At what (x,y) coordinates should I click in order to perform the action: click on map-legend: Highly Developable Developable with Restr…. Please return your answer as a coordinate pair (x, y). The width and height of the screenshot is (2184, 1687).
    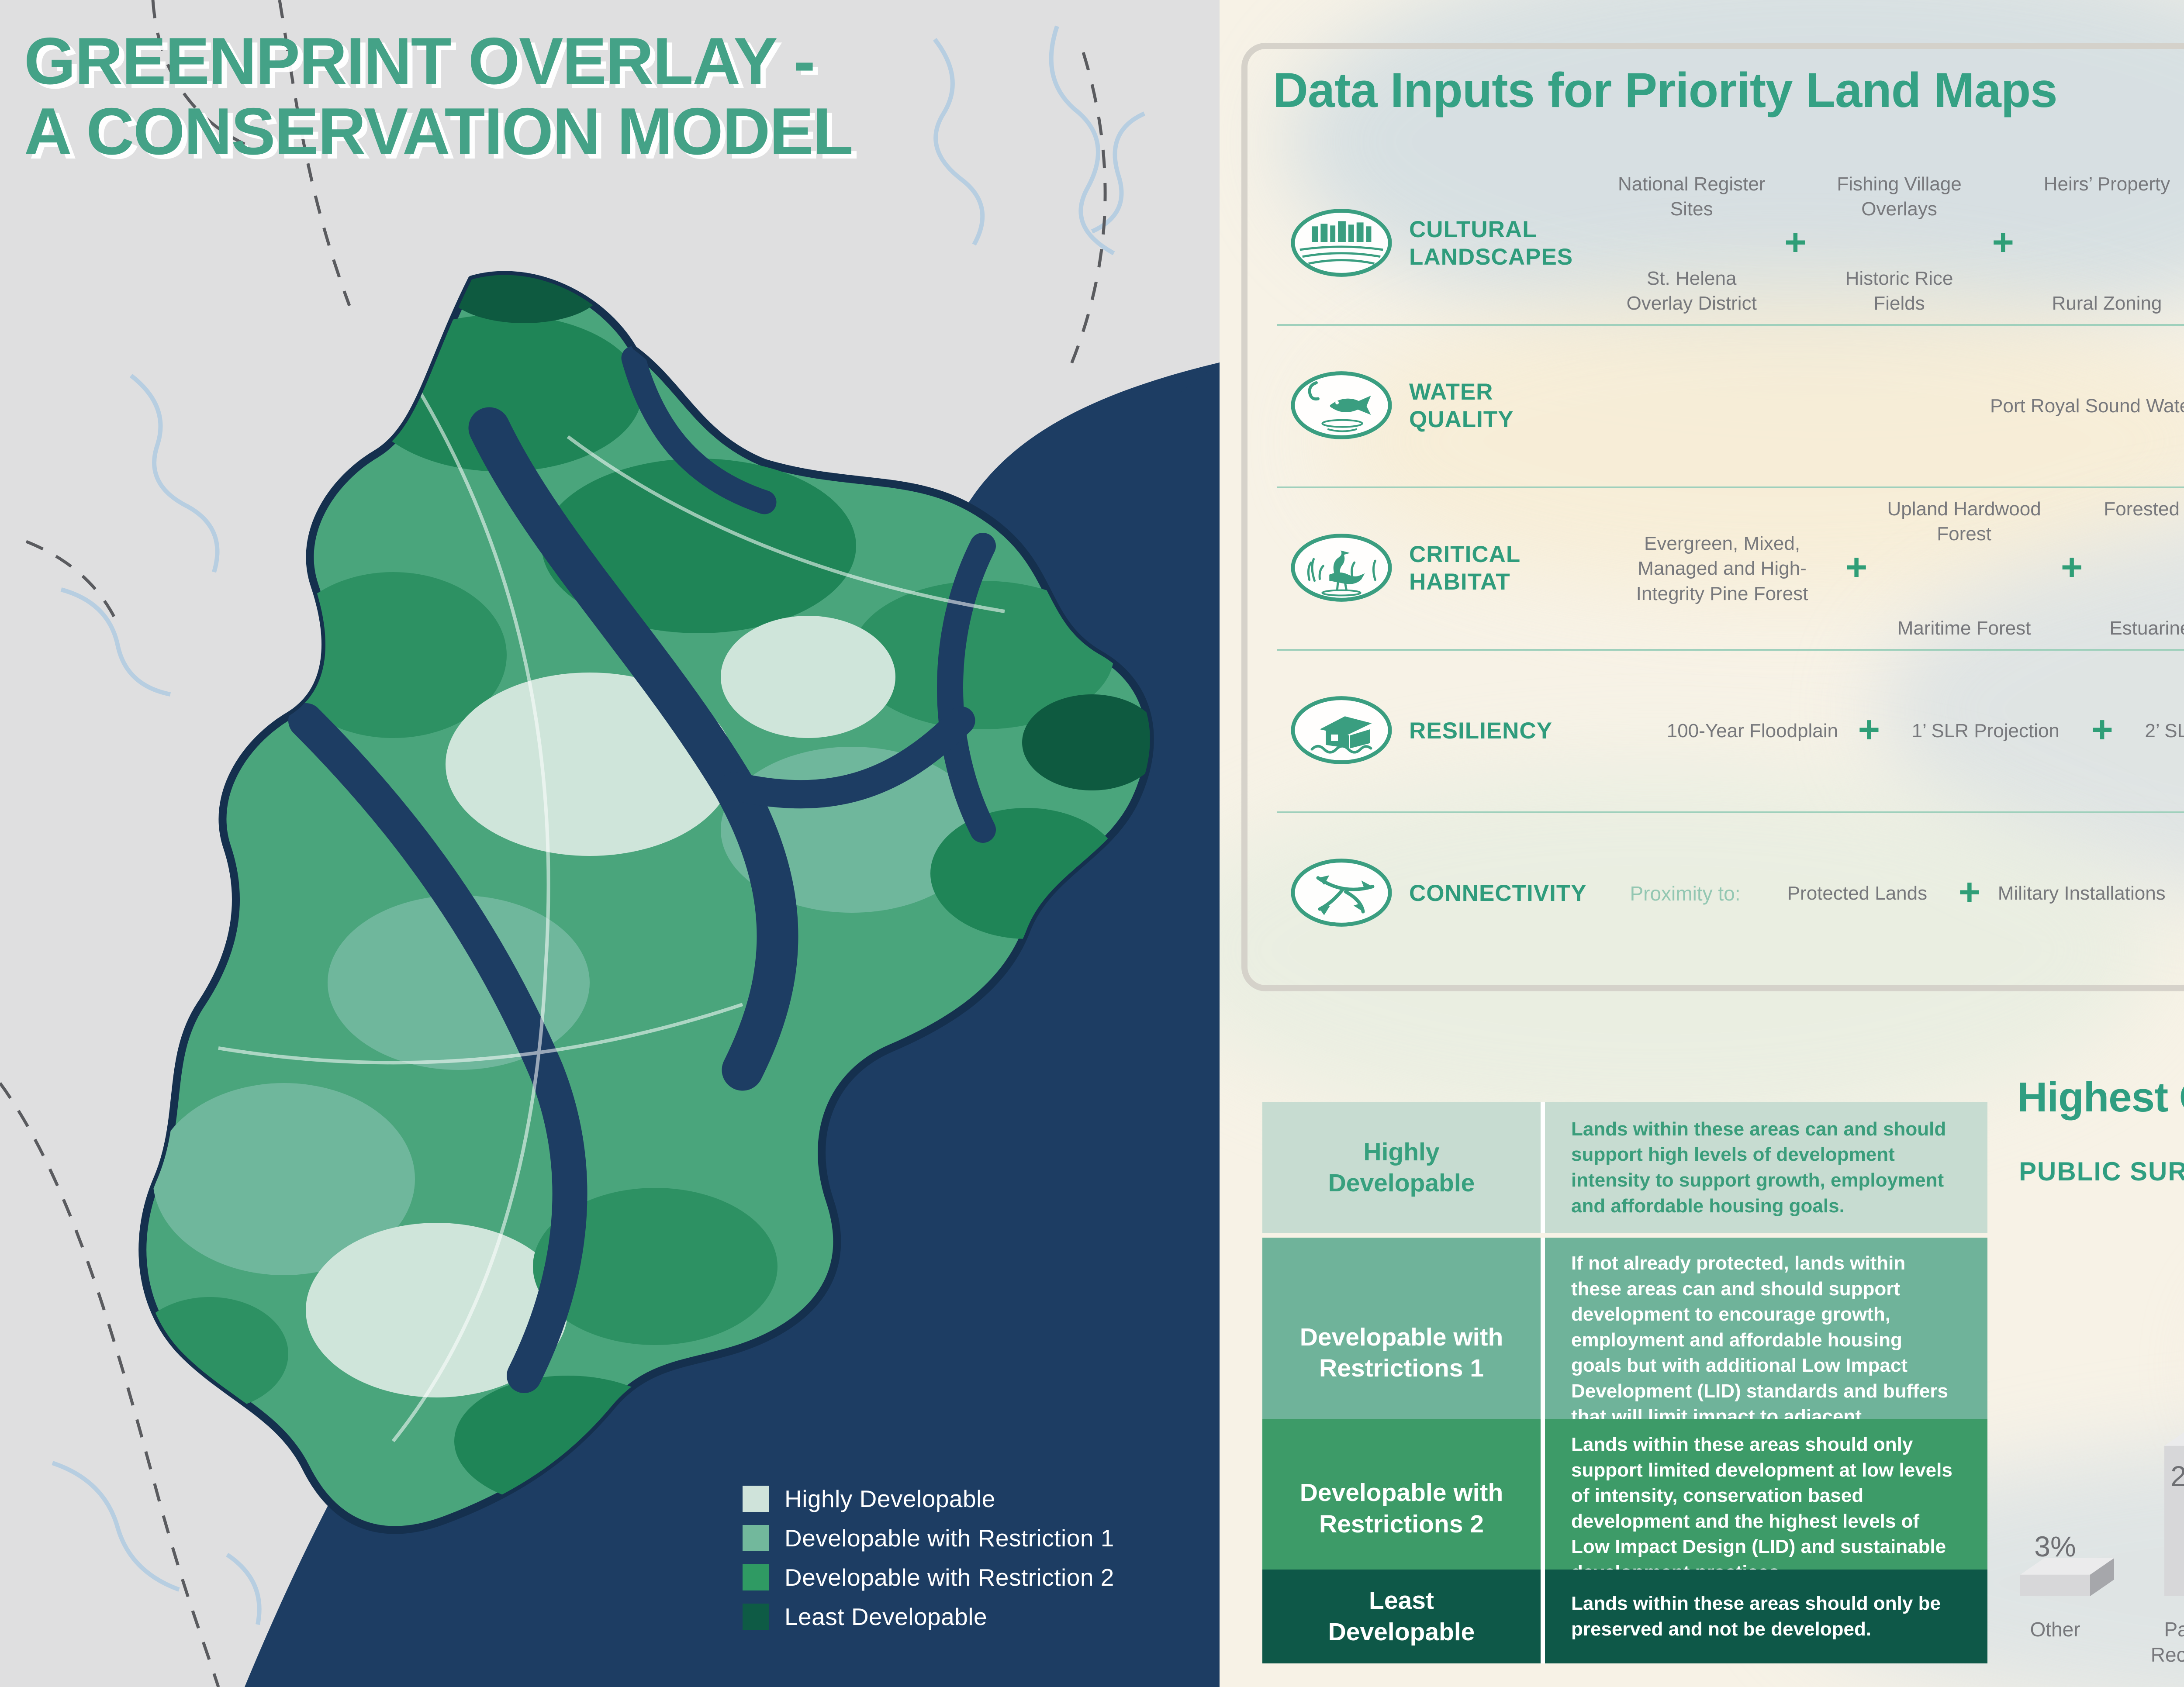
    Looking at the image, I should click on (928, 1558).